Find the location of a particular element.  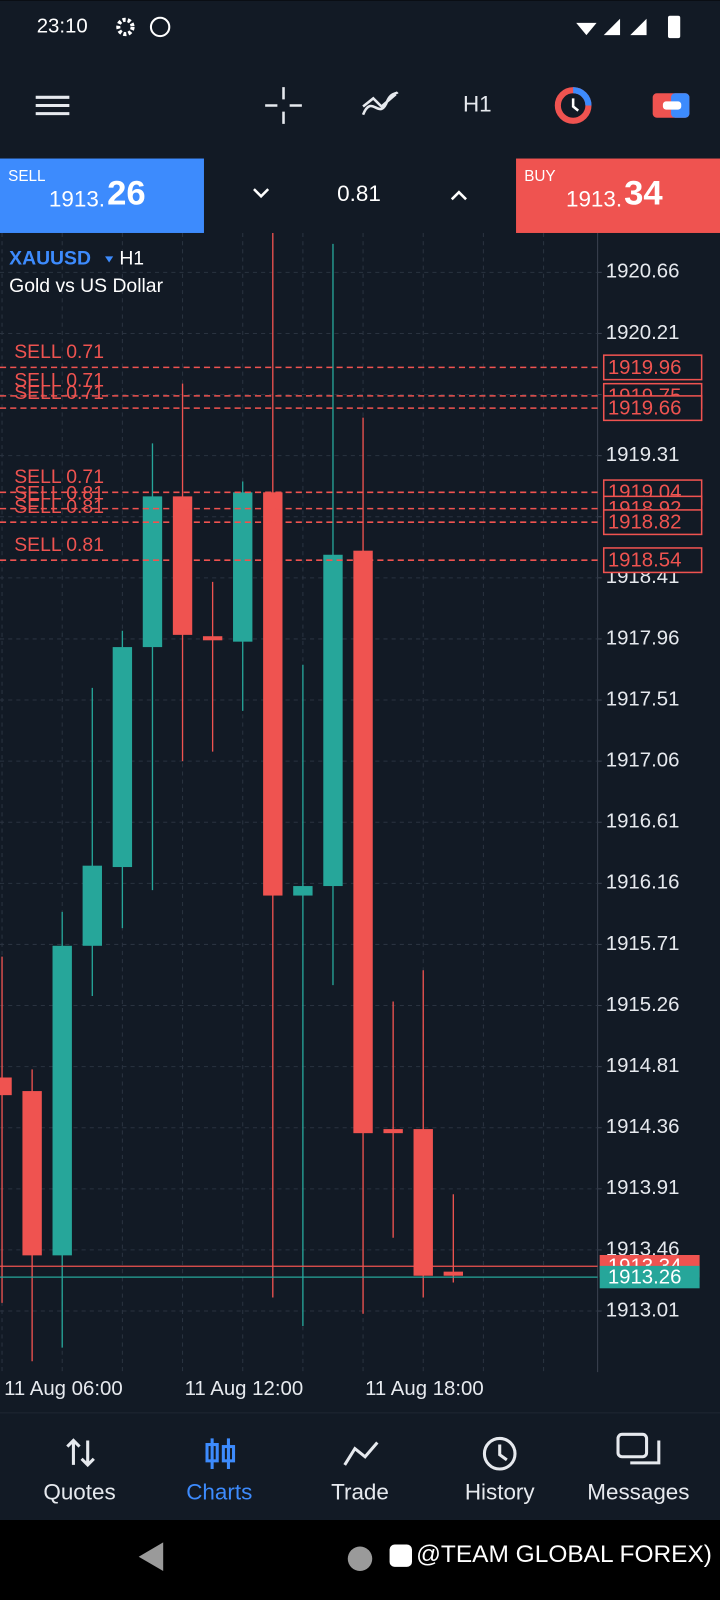

status-icons is located at coordinates (398, 27).